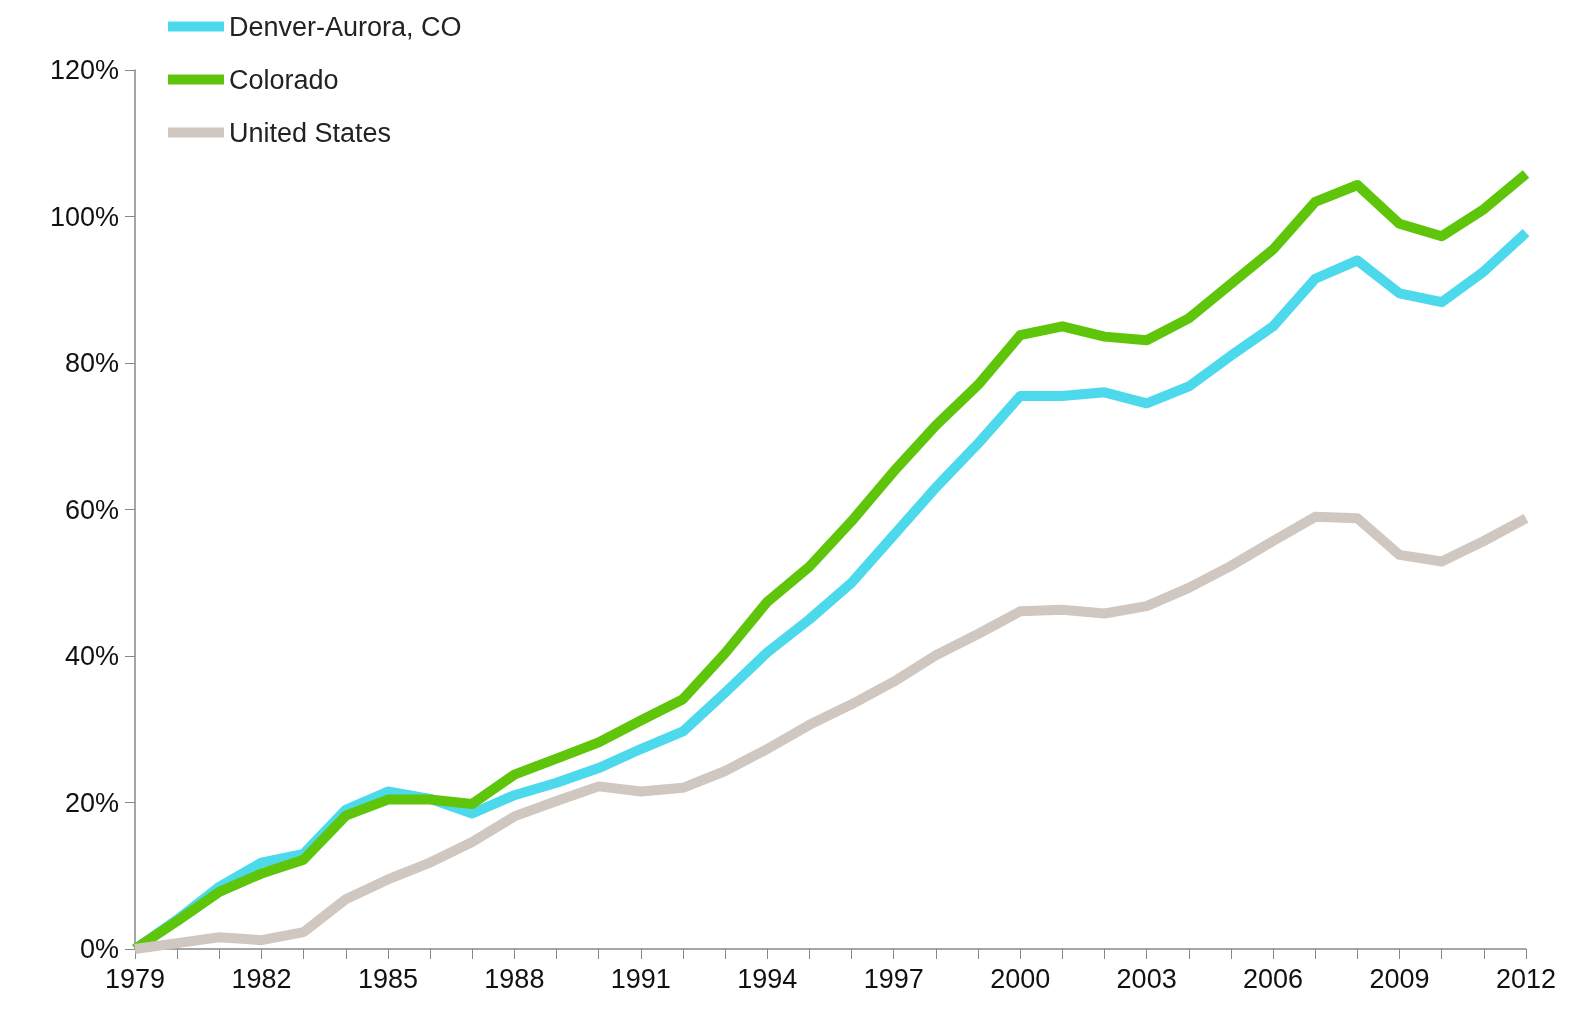  What do you see at coordinates (284, 79) in the screenshot?
I see `legend-label: Colorado` at bounding box center [284, 79].